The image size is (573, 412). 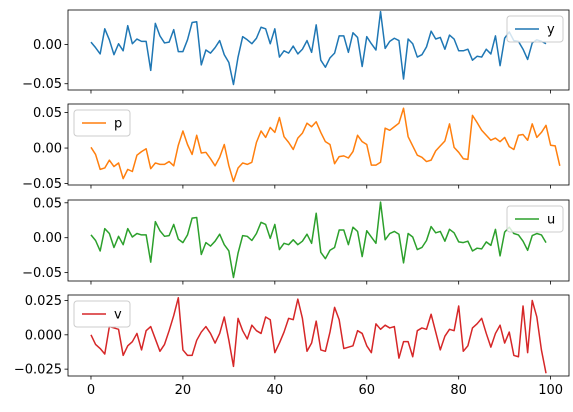 I want to click on x-tick-label: 80, so click(x=458, y=390).